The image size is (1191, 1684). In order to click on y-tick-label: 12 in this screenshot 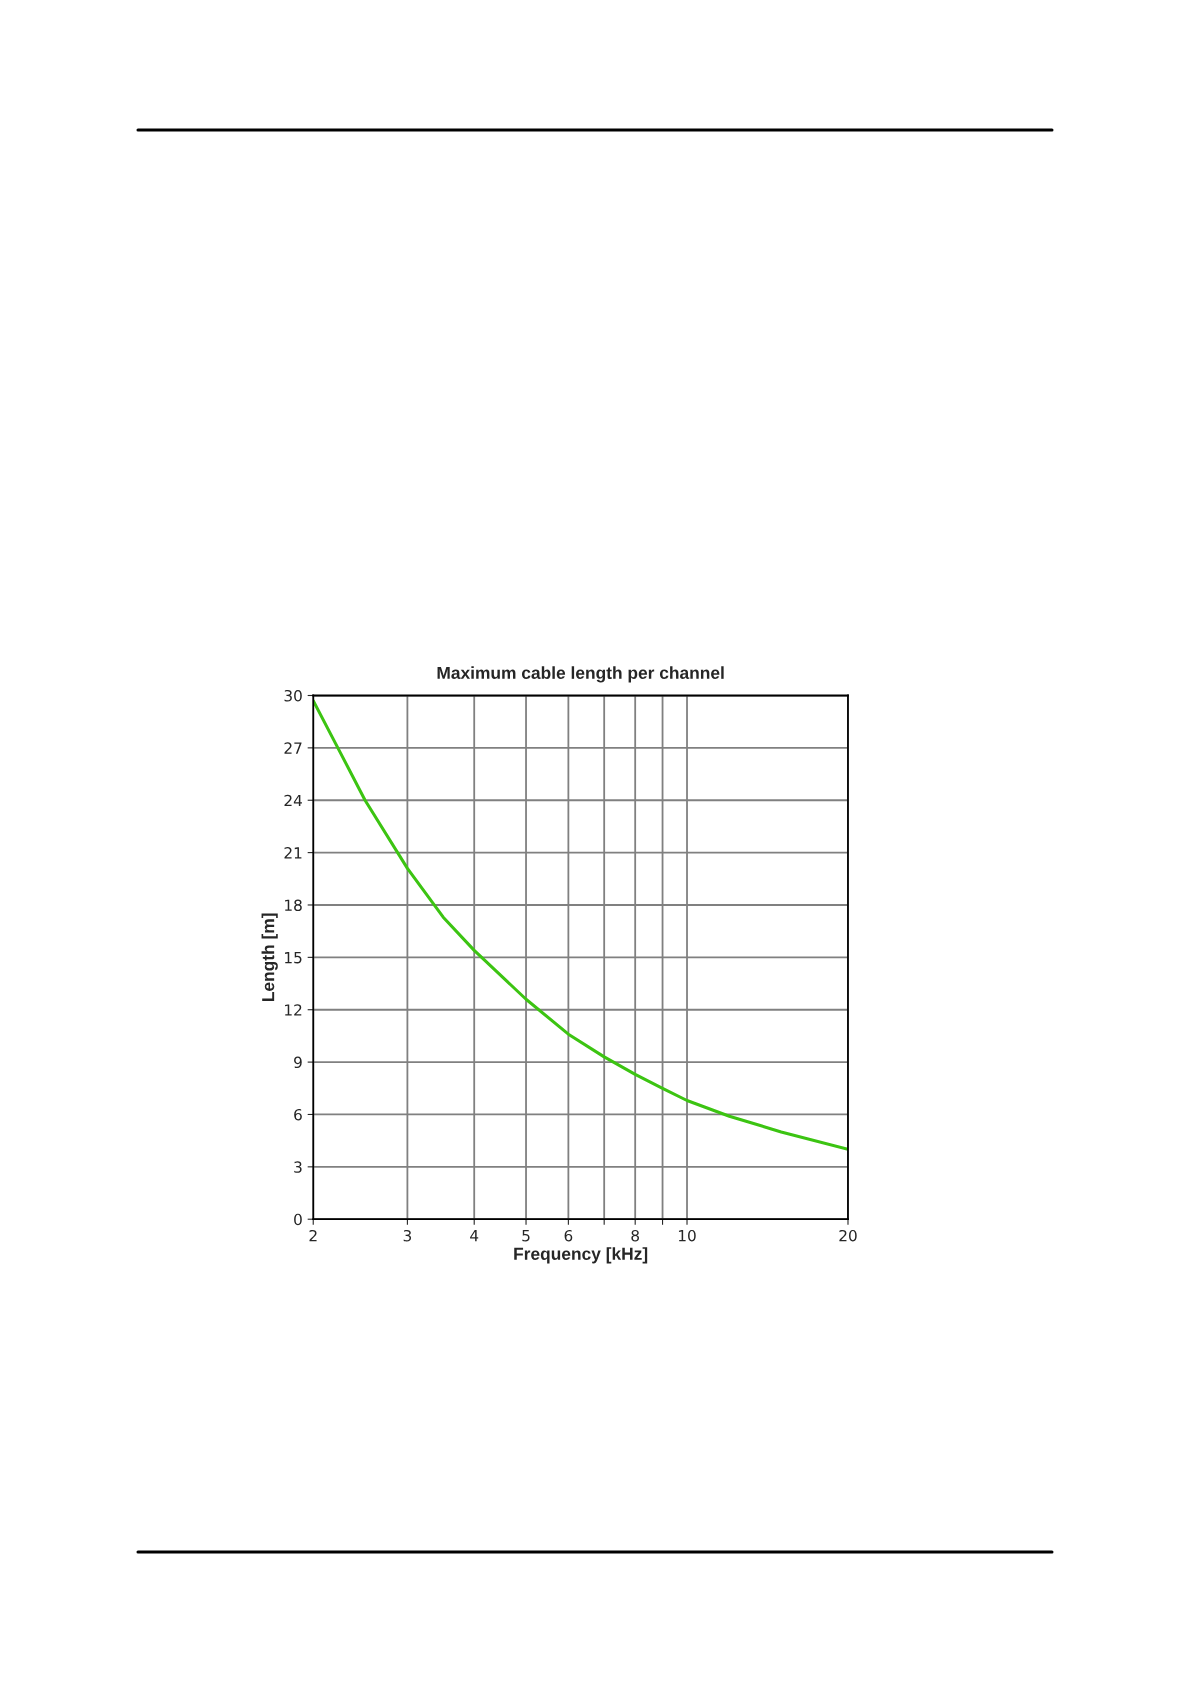, I will do `click(293, 1010)`.